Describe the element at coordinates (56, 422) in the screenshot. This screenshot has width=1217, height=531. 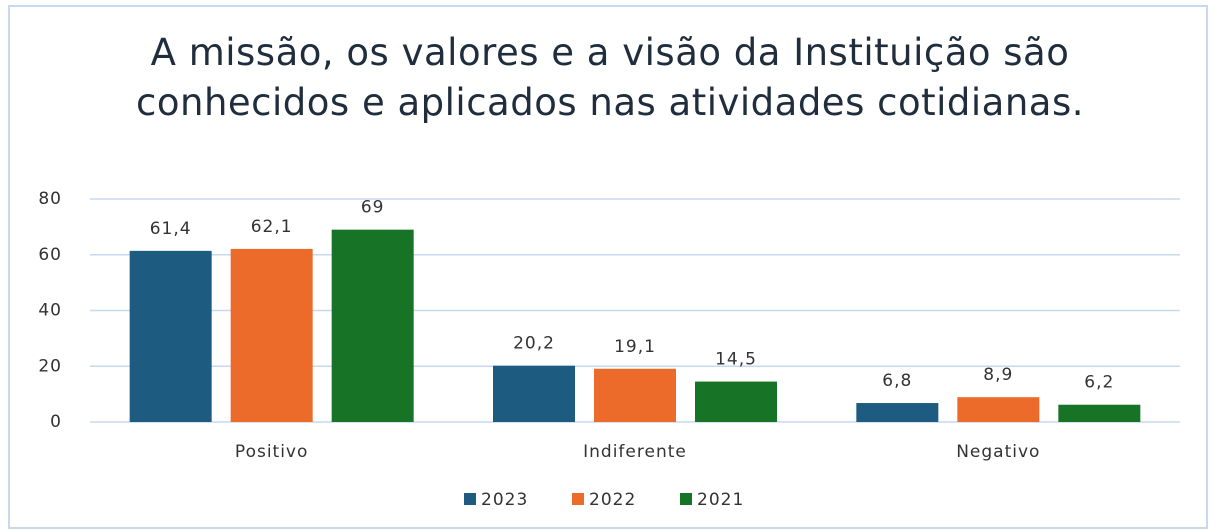
I see `y-tick-label: 0` at that location.